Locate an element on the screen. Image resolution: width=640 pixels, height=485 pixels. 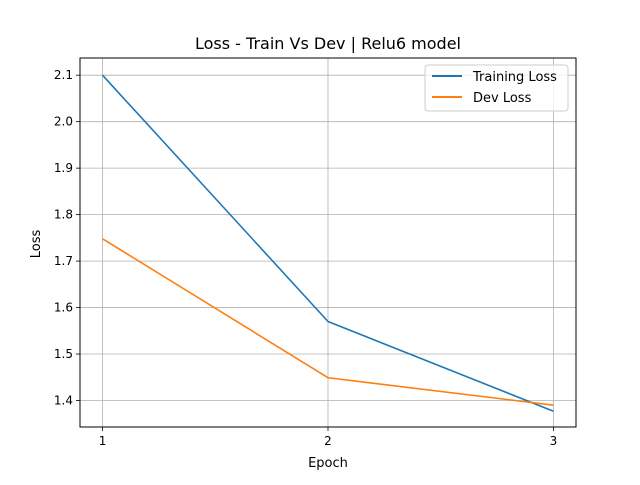
y-tick-label: 1.9 is located at coordinates (63, 168).